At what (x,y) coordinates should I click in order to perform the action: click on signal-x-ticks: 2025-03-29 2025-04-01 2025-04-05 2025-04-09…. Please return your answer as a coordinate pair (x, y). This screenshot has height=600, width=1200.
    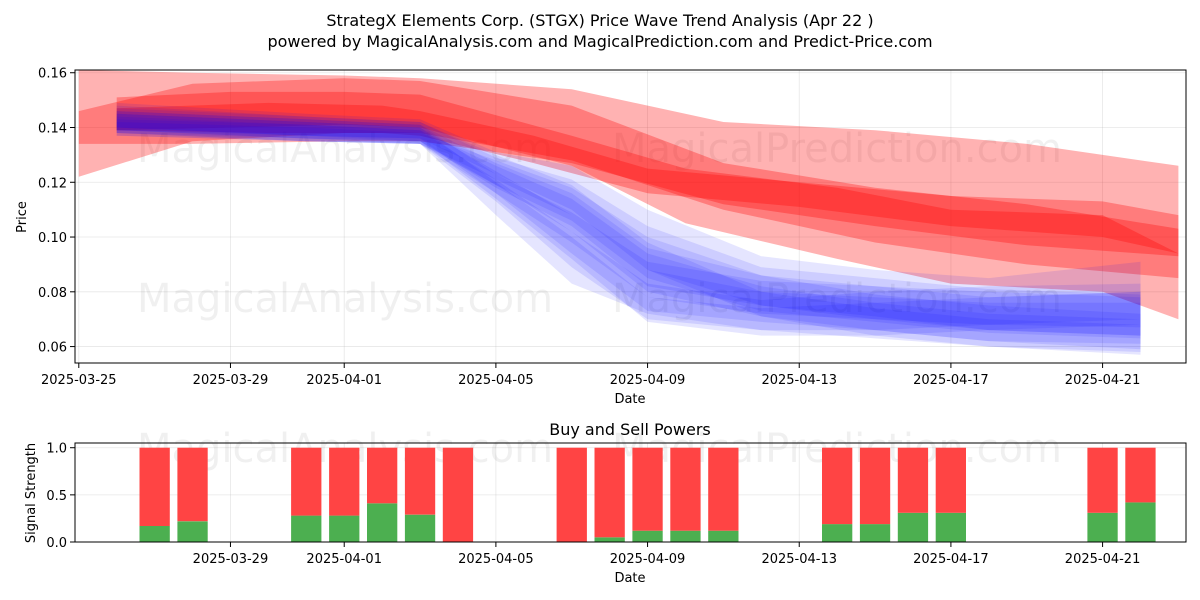
    Looking at the image, I should click on (667, 554).